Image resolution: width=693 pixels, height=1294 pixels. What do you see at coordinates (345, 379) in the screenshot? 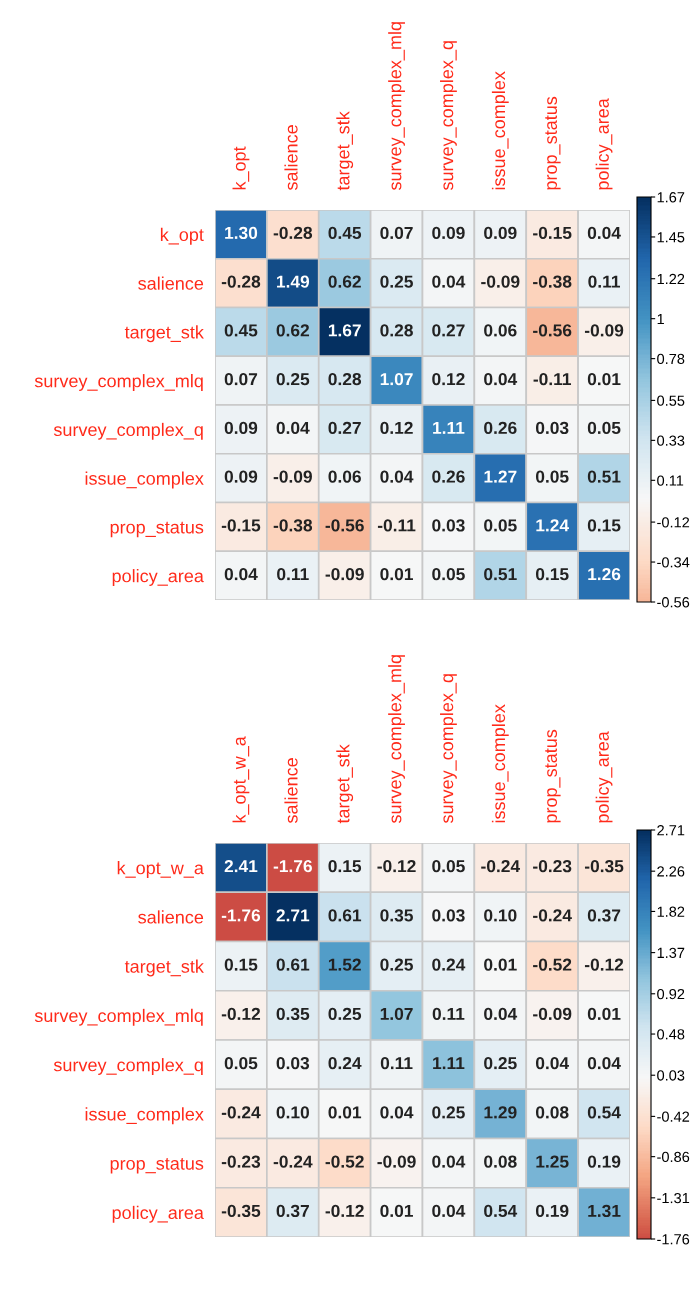
I see `data-label: 0.28` at bounding box center [345, 379].